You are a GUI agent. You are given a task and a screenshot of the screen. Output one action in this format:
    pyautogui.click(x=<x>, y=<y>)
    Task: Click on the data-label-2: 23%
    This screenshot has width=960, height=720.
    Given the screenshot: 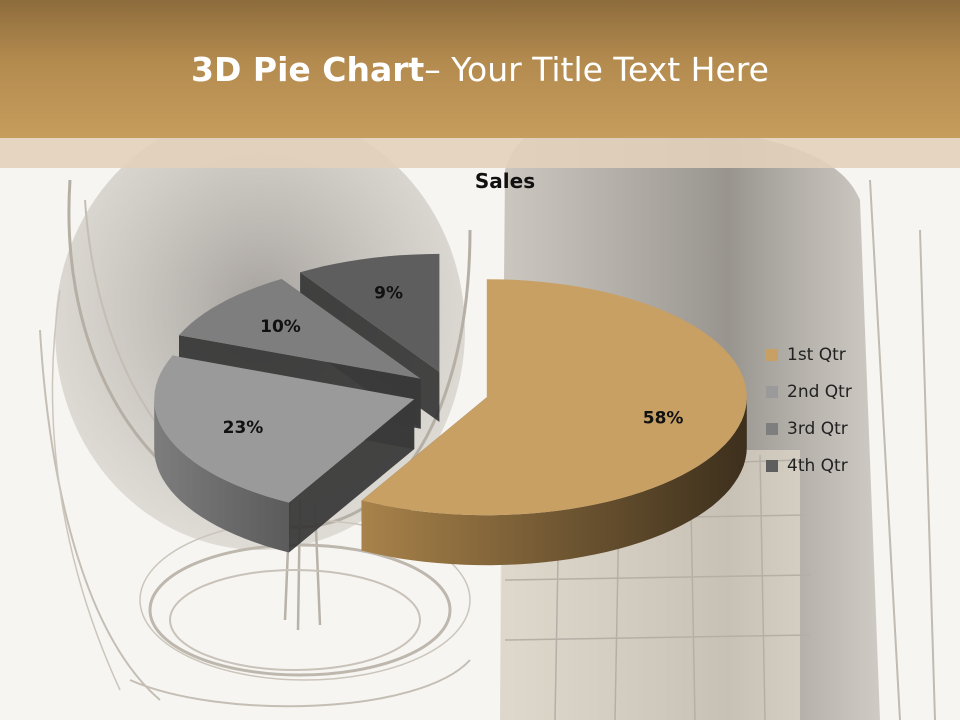 What is the action you would take?
    pyautogui.click(x=243, y=428)
    